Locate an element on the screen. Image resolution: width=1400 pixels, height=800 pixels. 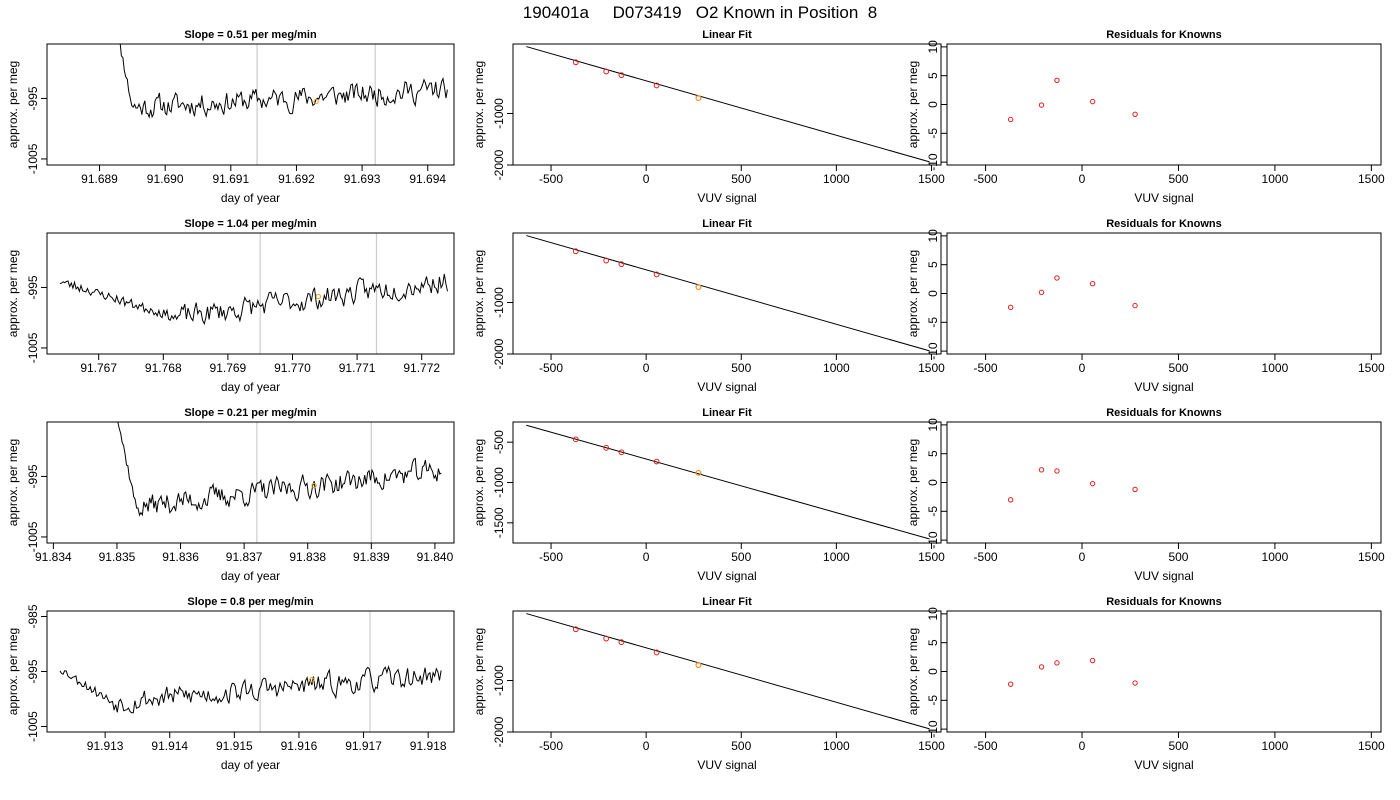
x-tick-label: 91.837 is located at coordinates (244, 557).